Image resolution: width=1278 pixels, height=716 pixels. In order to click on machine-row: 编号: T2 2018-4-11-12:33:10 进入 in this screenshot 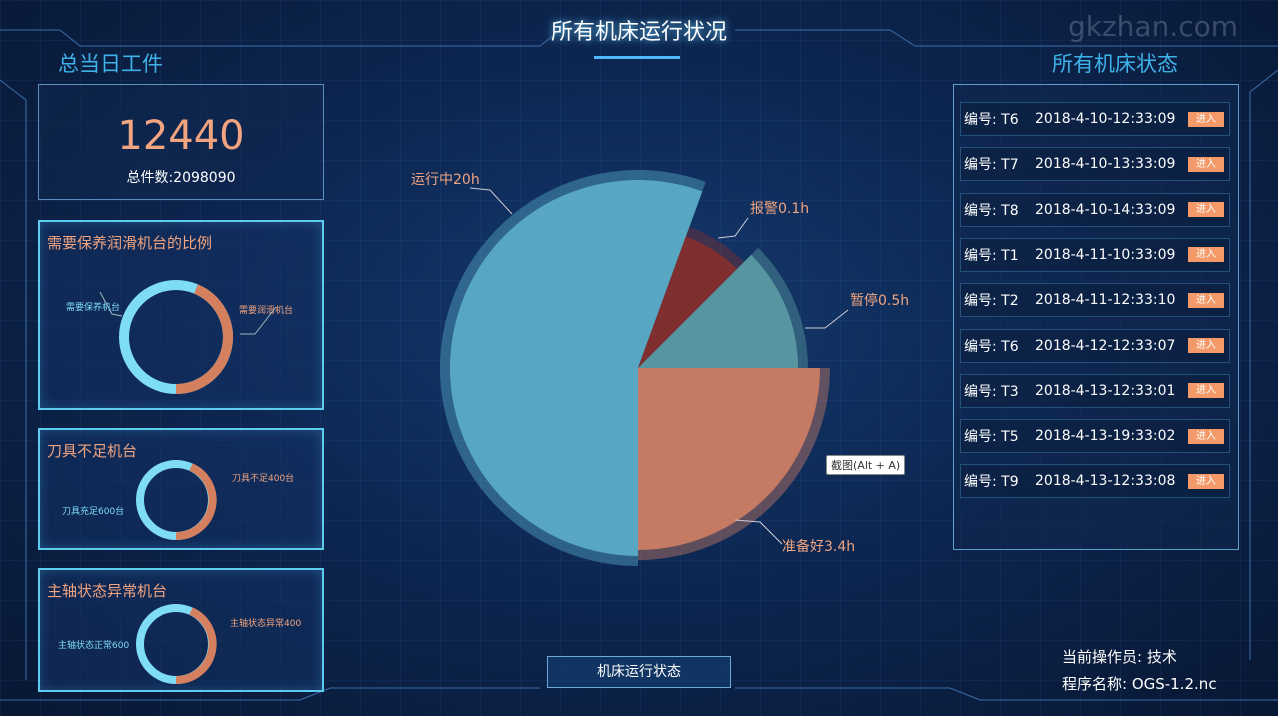, I will do `click(1095, 300)`.